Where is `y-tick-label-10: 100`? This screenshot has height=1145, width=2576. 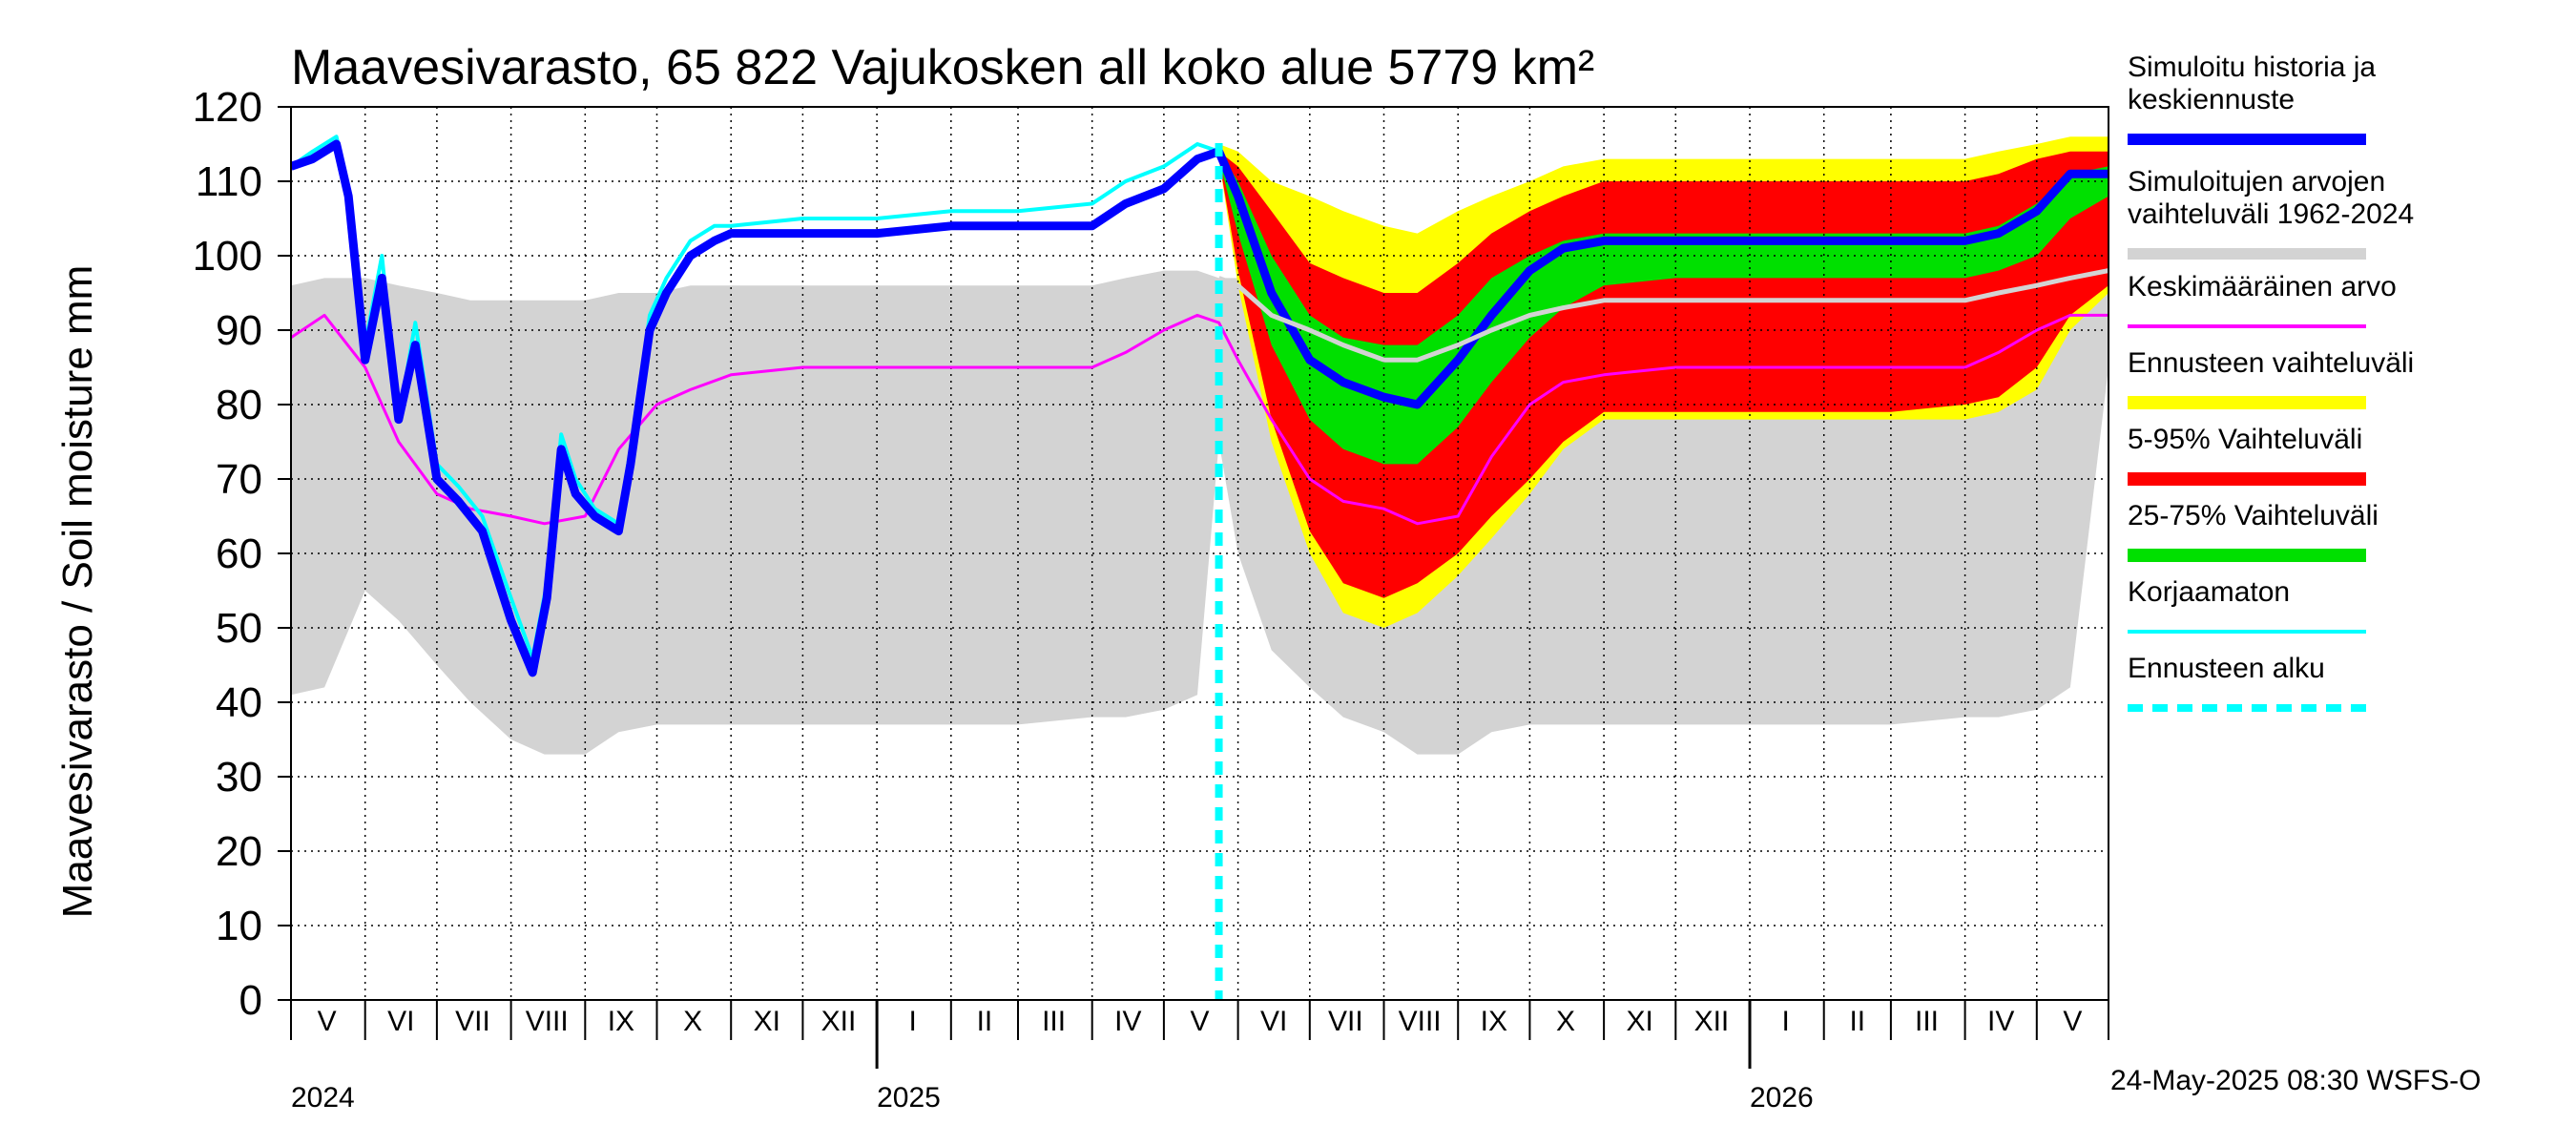
y-tick-label-10: 100 is located at coordinates (227, 256).